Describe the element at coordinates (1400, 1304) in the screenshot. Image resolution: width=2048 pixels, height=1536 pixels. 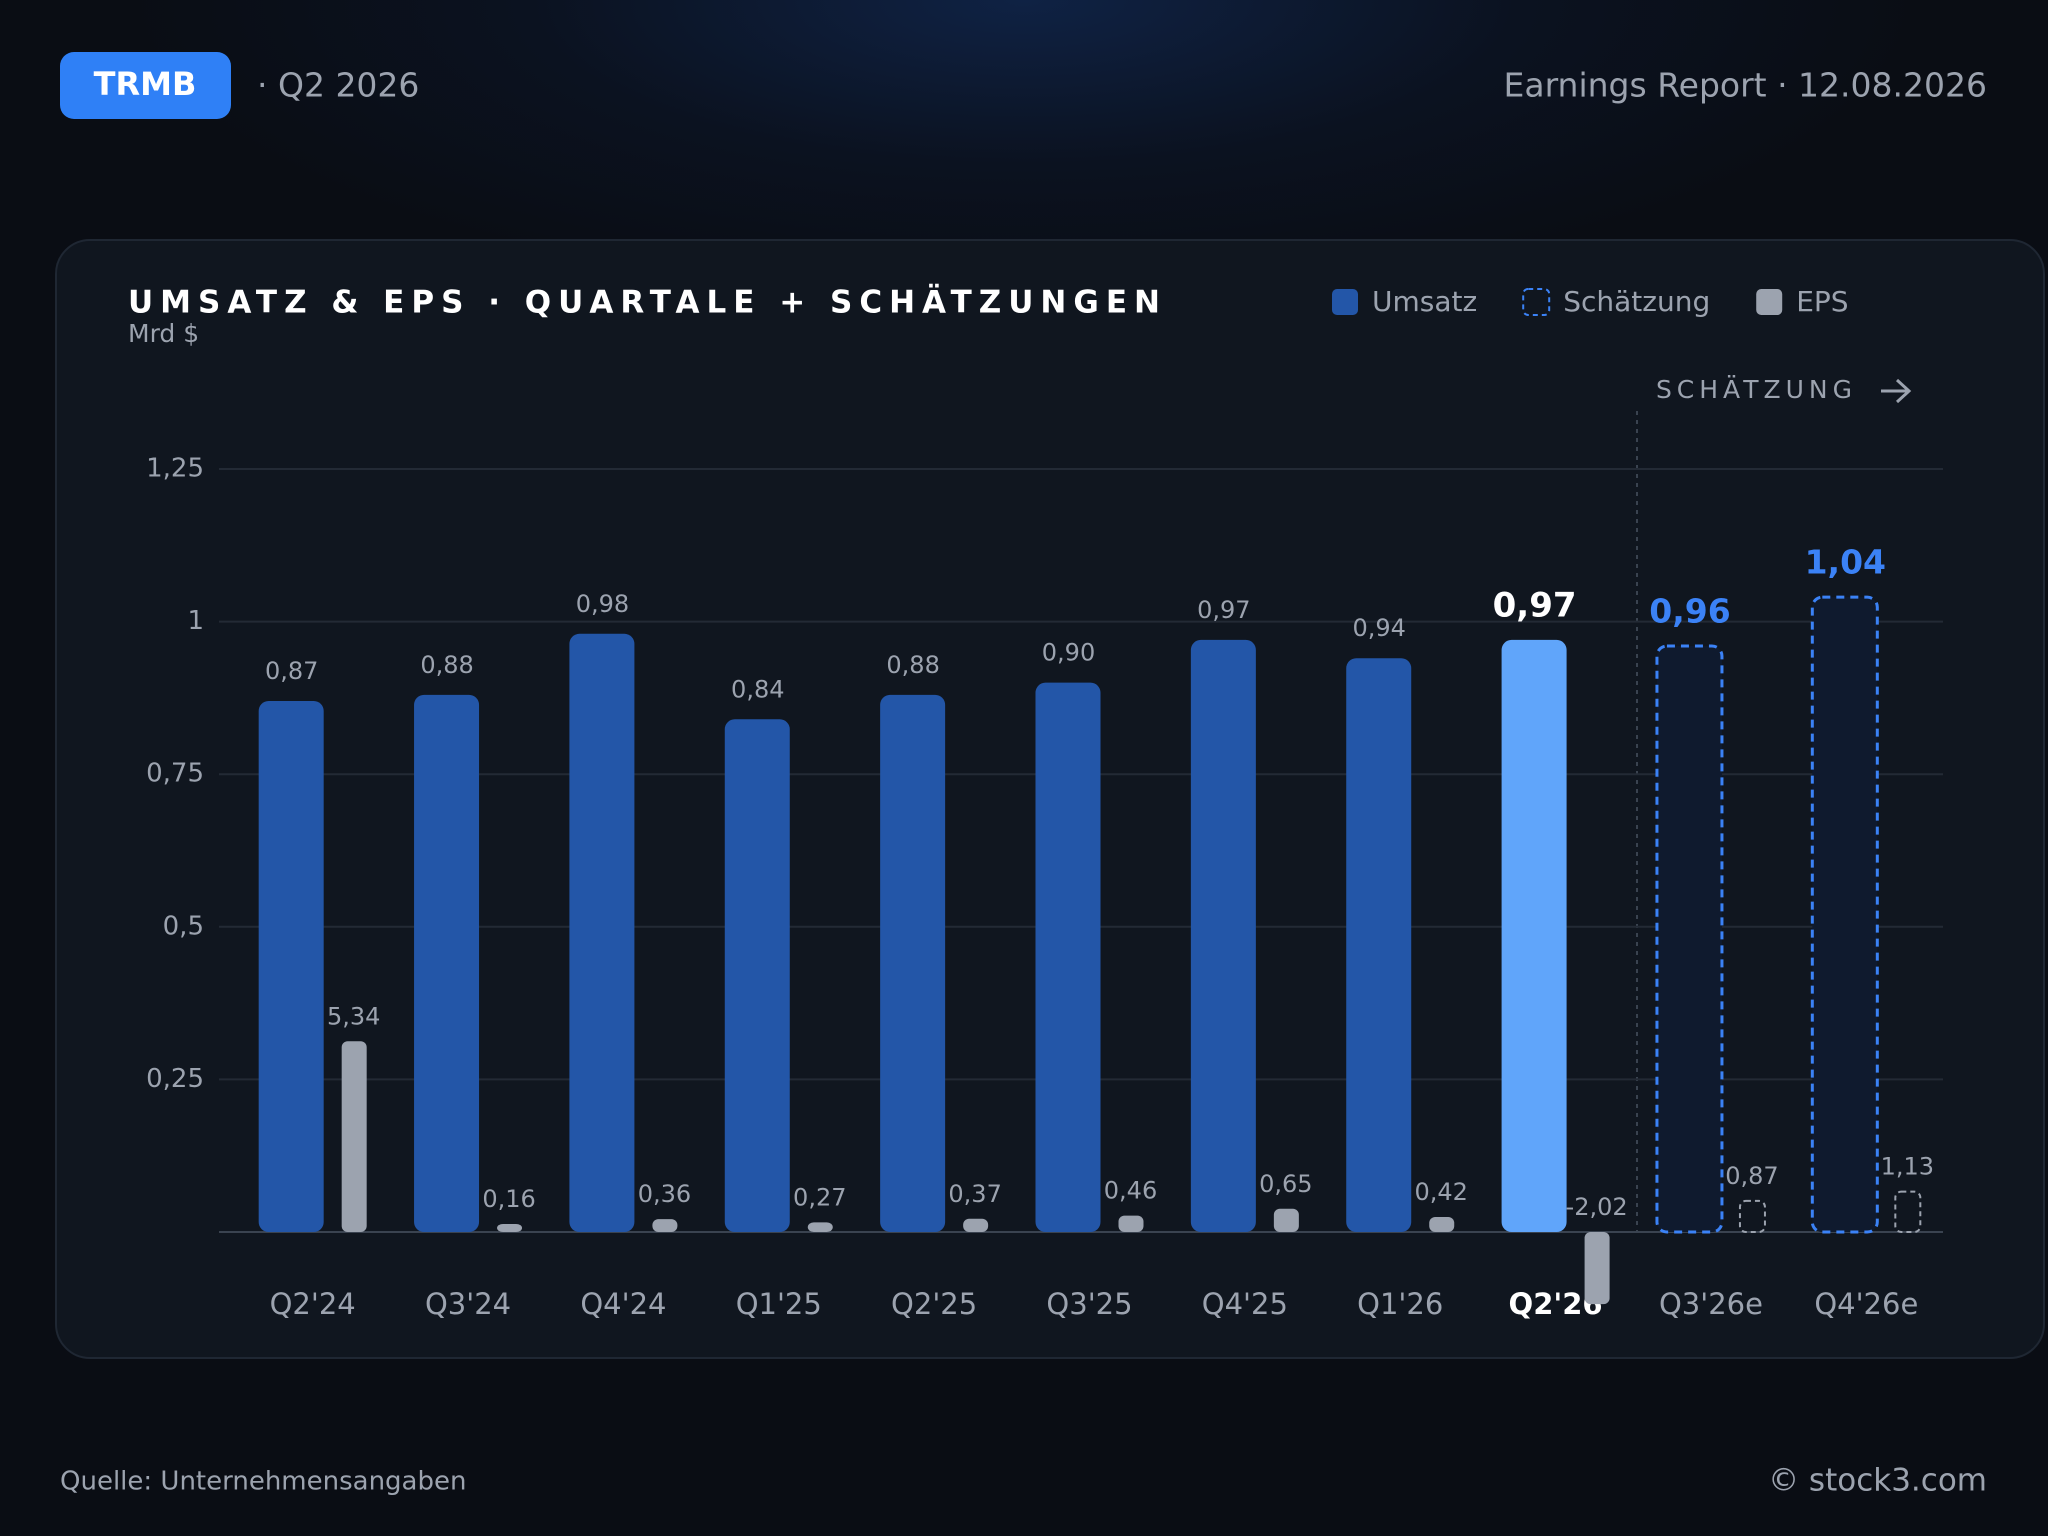
I see `x-tick-label: Q1'26` at that location.